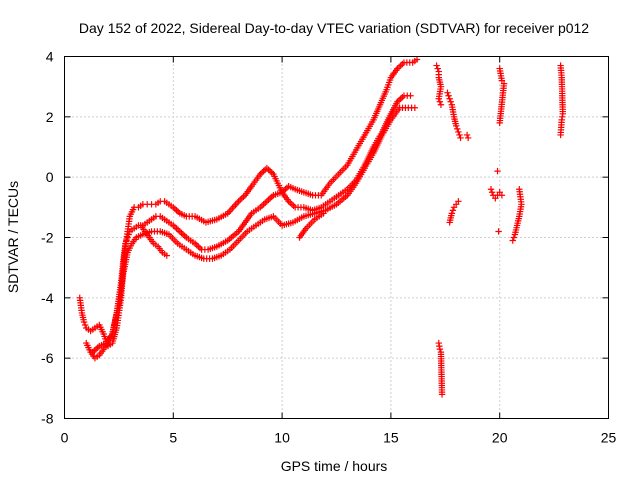 This screenshot has height=480, width=640. I want to click on y-tick-label: 2, so click(50, 117).